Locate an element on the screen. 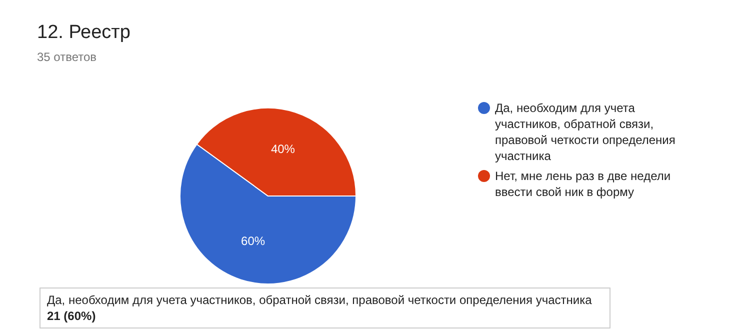 The width and height of the screenshot is (754, 334). data-label: 40% is located at coordinates (283, 149).